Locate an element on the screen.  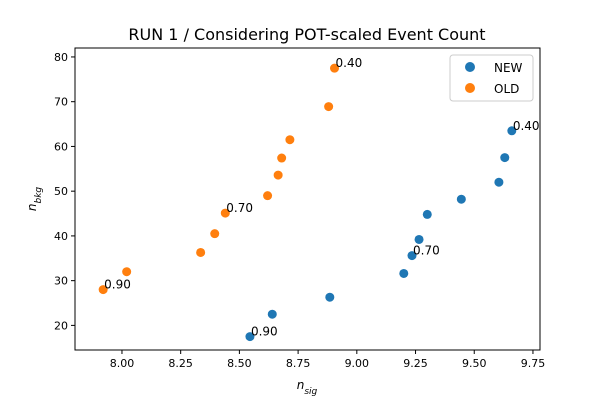
x-tick-label: 9.50 is located at coordinates (474, 363).